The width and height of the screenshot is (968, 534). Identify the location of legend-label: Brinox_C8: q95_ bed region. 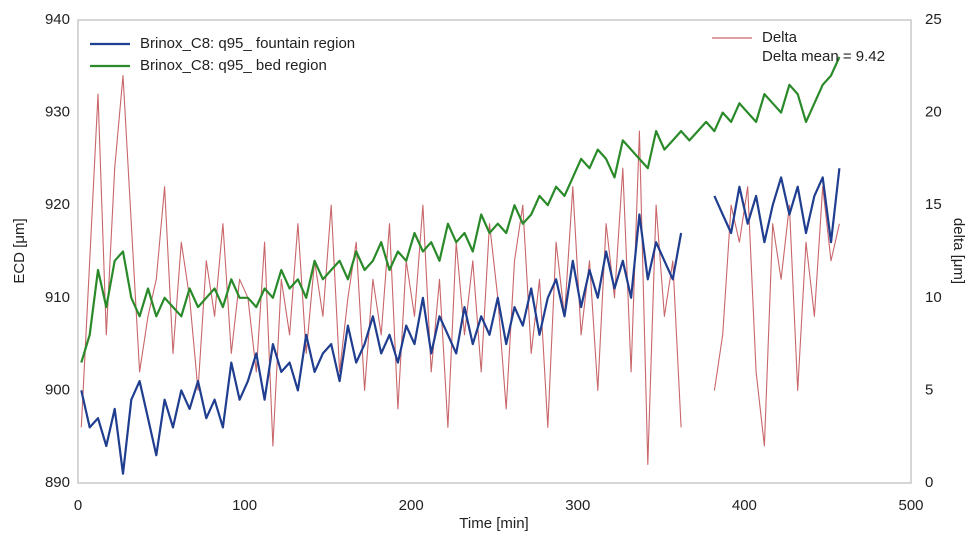
(233, 65).